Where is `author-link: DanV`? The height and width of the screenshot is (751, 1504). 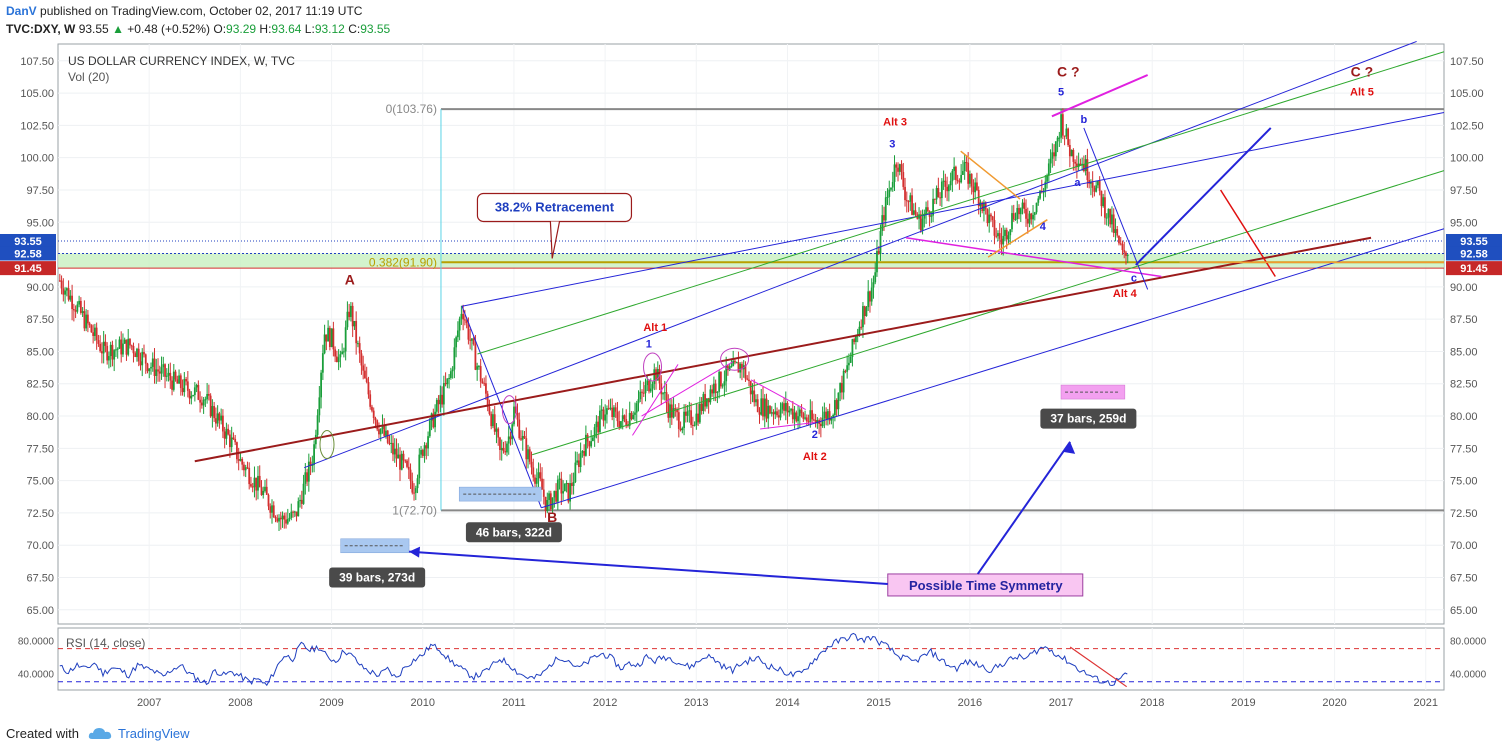 author-link: DanV is located at coordinates (21, 11).